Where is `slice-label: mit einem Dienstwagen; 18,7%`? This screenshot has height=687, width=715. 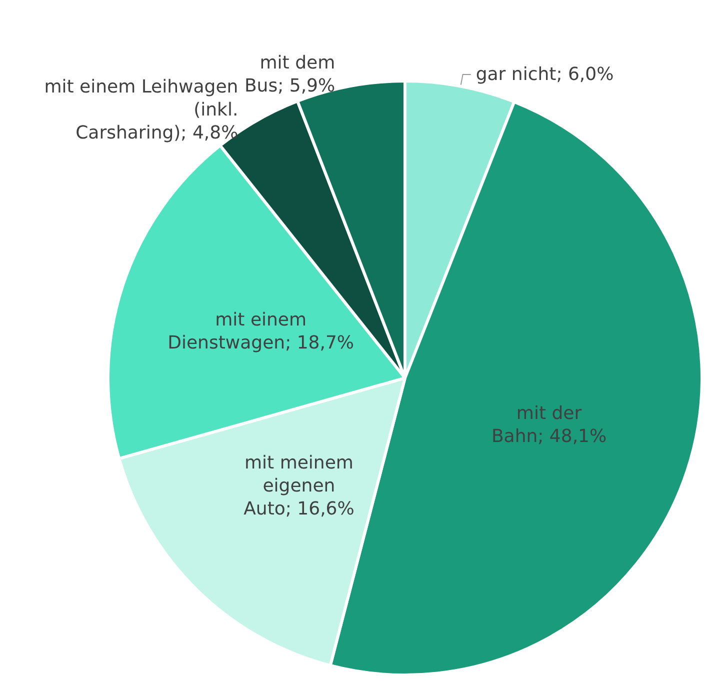 slice-label: mit einem Dienstwagen; 18,7% is located at coordinates (261, 331).